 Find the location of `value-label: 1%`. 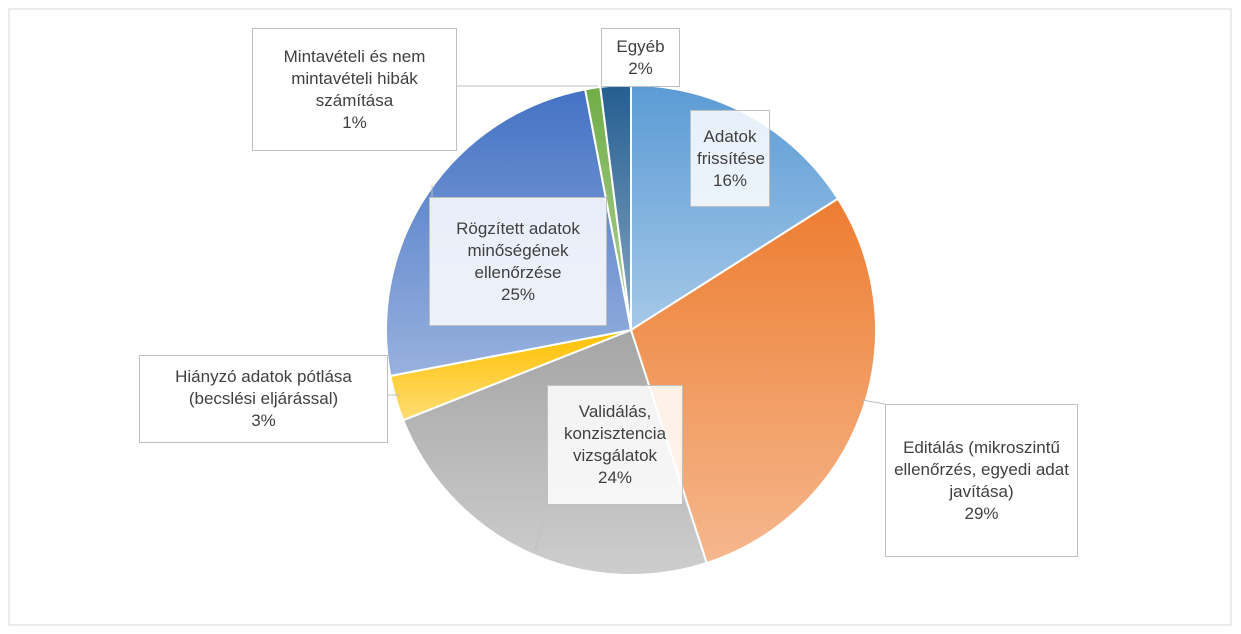

value-label: 1% is located at coordinates (354, 122).